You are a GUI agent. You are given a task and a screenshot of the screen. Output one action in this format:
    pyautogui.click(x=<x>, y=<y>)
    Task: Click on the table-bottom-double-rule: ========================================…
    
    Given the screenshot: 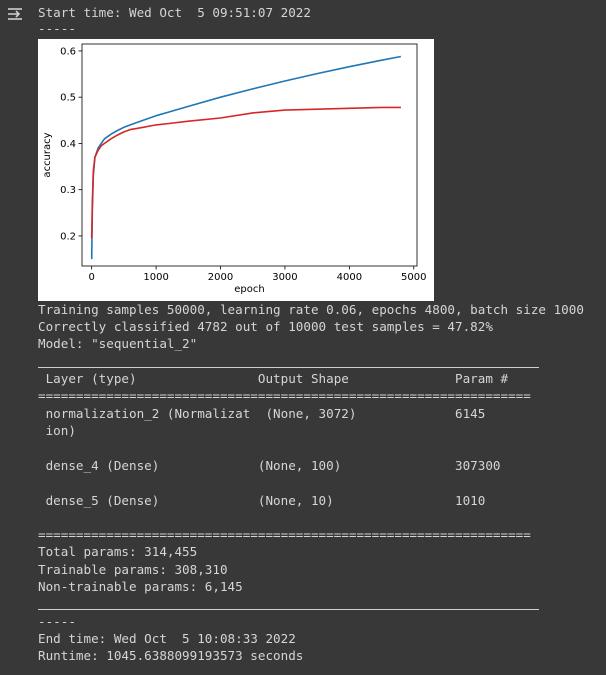 What is the action you would take?
    pyautogui.click(x=284, y=534)
    